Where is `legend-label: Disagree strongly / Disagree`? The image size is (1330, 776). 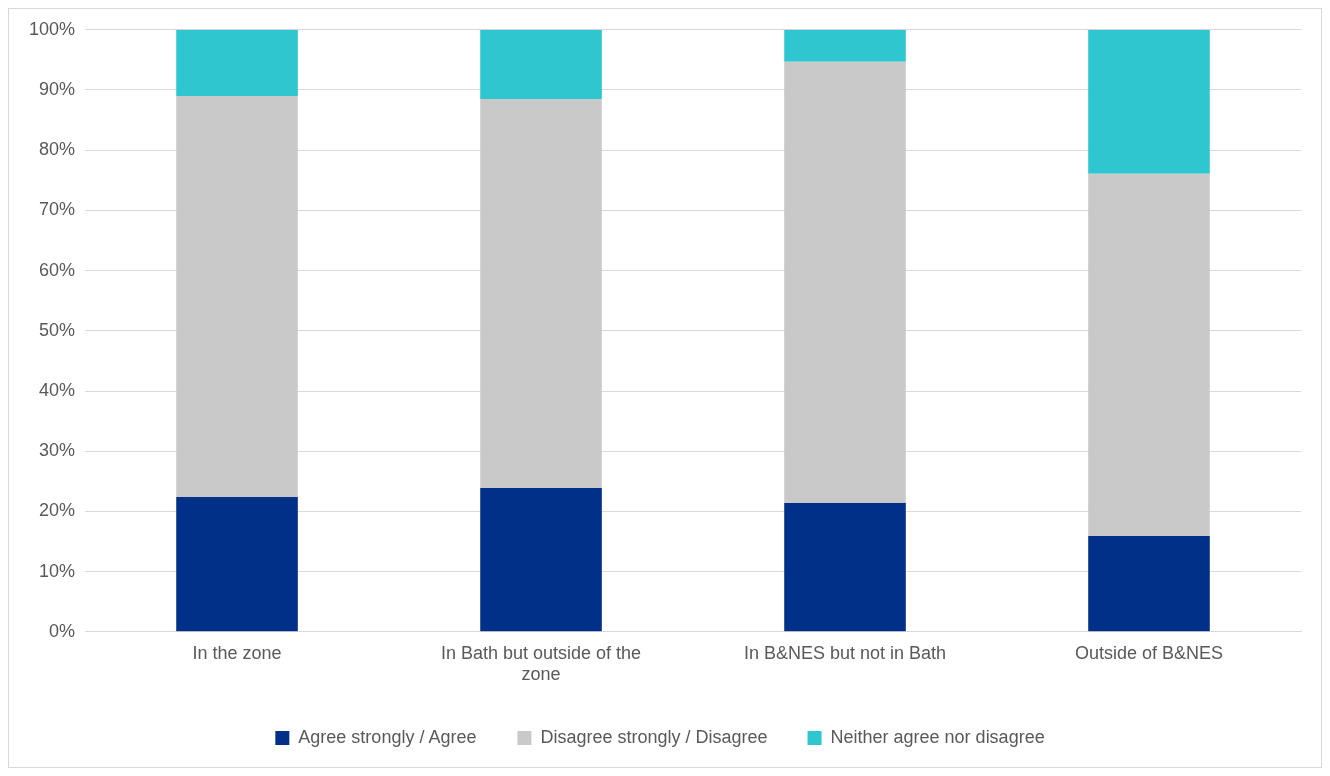
legend-label: Disagree strongly / Disagree is located at coordinates (654, 736).